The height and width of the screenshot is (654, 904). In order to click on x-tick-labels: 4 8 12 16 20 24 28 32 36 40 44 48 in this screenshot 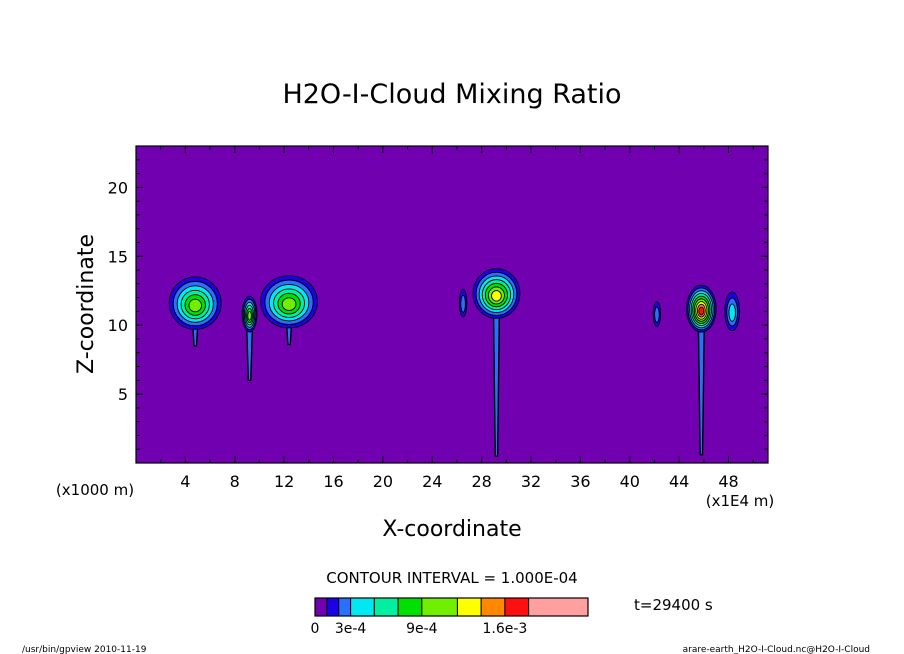, I will do `click(459, 481)`.